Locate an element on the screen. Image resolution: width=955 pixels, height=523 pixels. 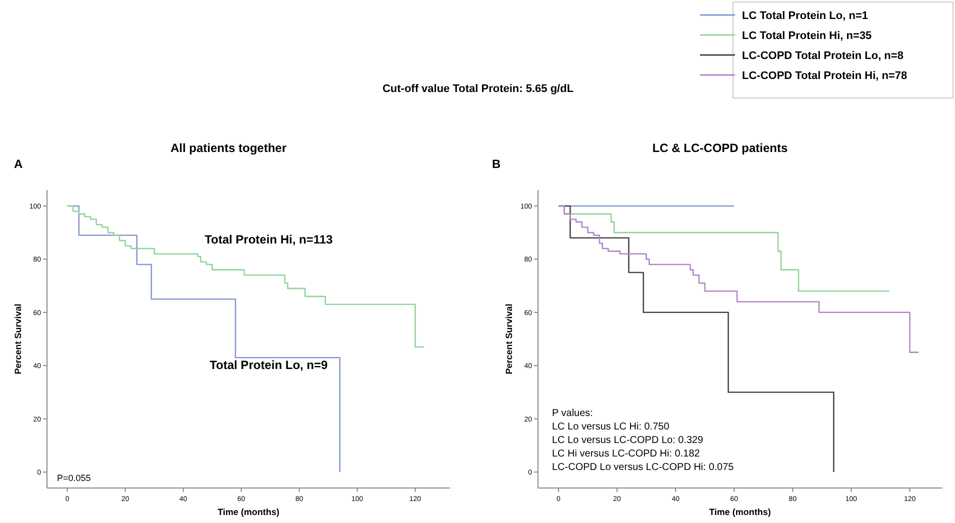
chart-title: LC & LC-COPD patients is located at coordinates (720, 148).